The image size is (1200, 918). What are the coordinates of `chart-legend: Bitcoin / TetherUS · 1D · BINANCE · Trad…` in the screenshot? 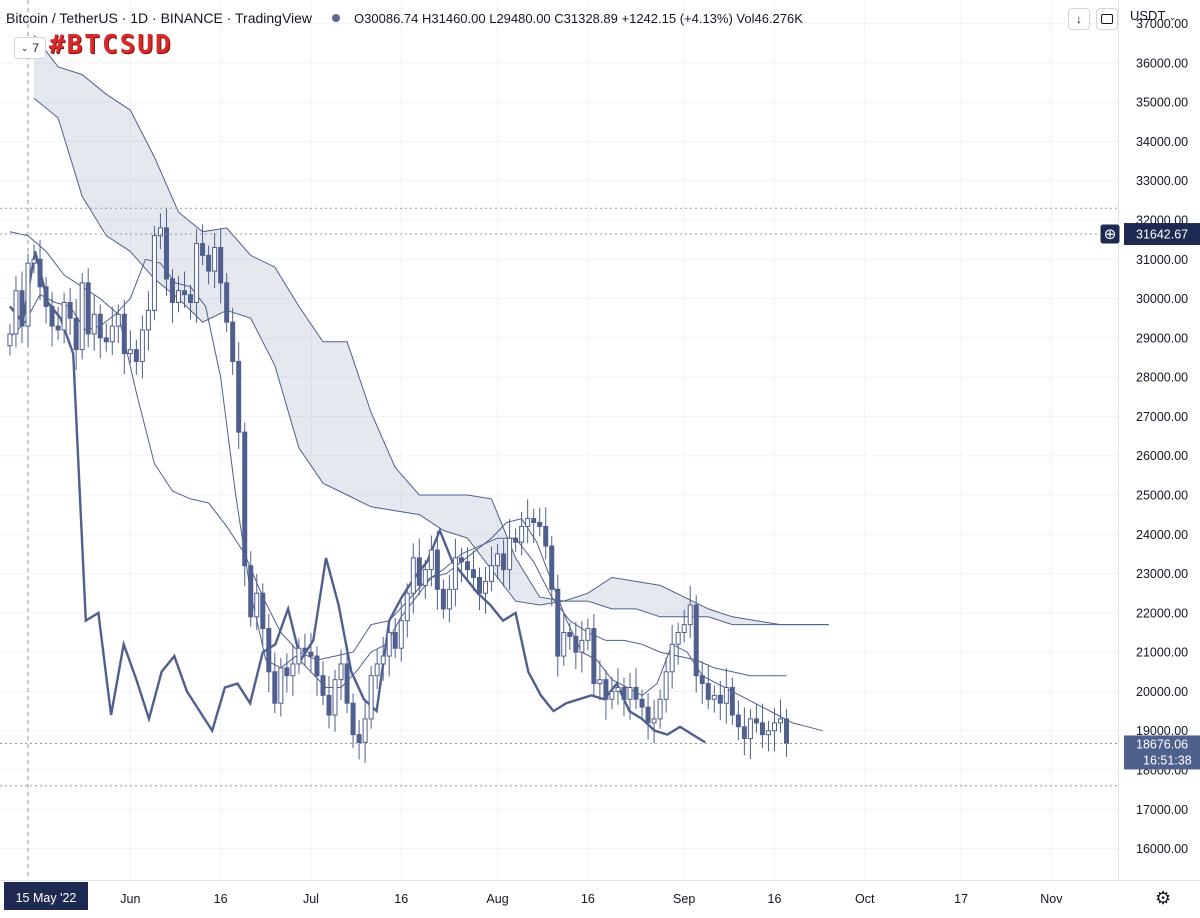 It's located at (404, 18).